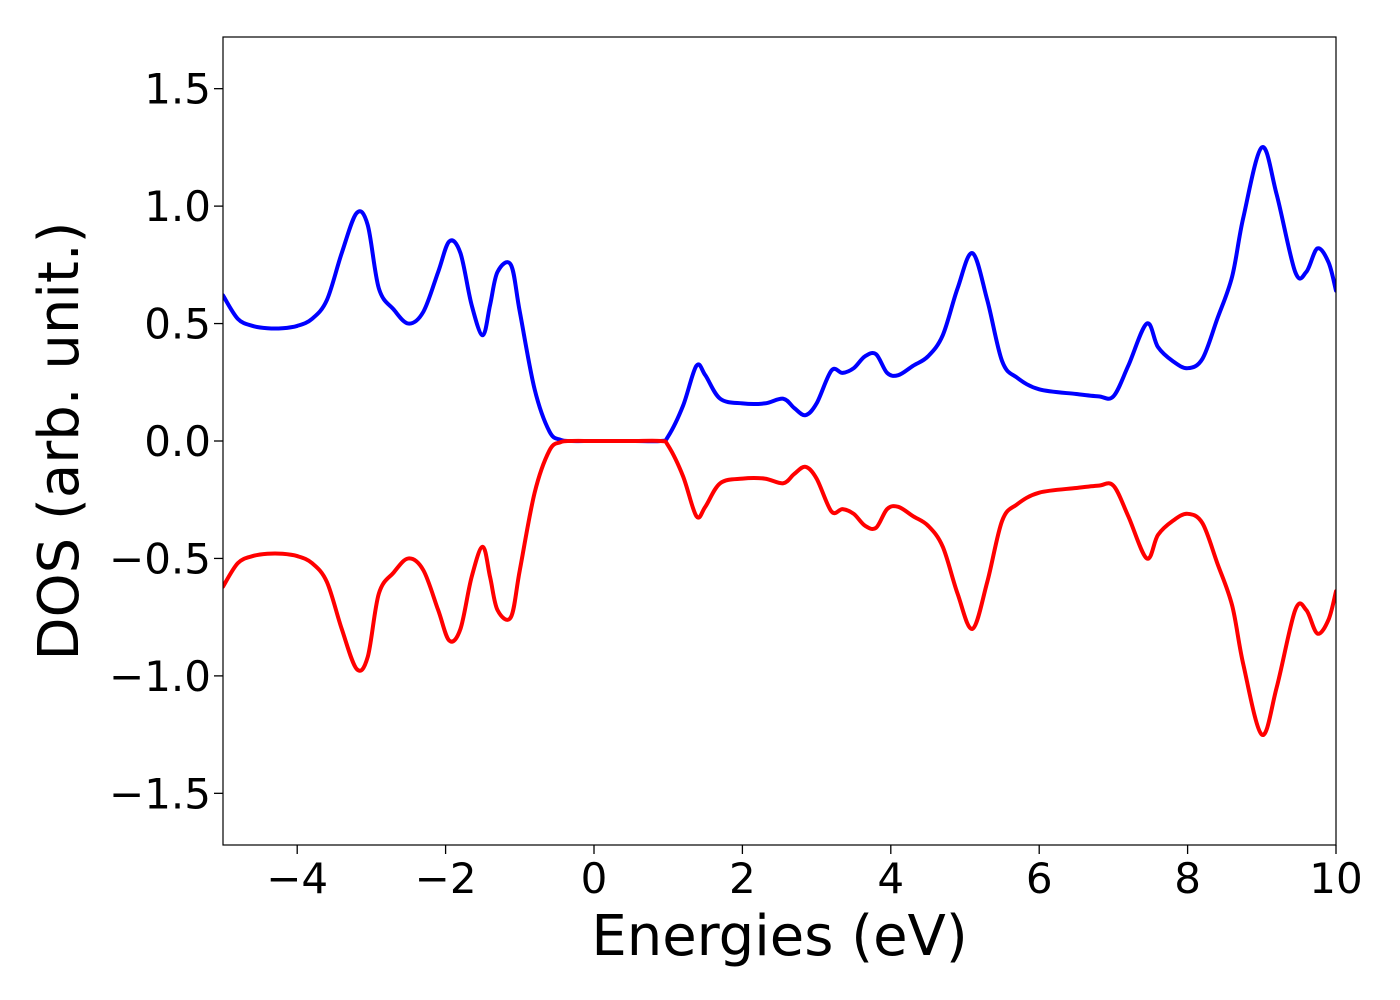  I want to click on x-tick-label: 2, so click(742, 878).